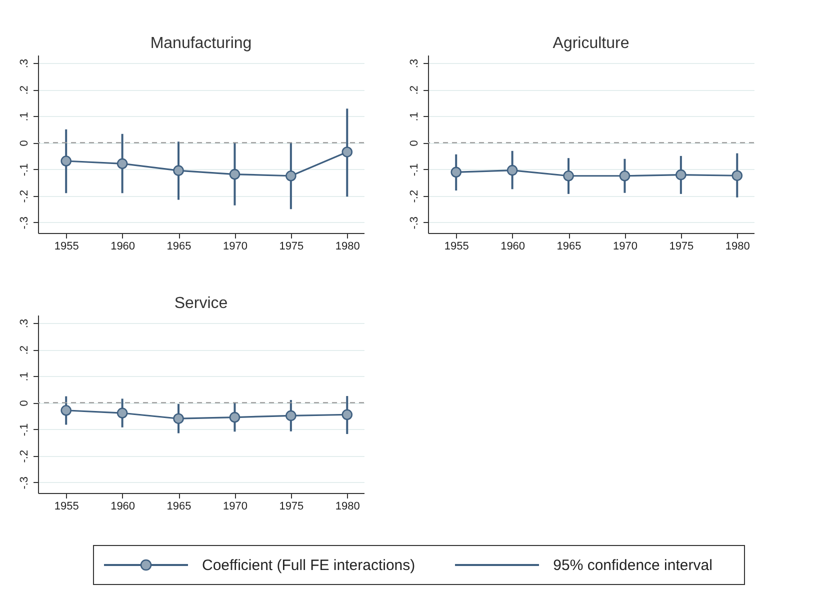 Image resolution: width=814 pixels, height=602 pixels. What do you see at coordinates (309, 565) in the screenshot?
I see `text: Coefficient (Full FE interactions)` at bounding box center [309, 565].